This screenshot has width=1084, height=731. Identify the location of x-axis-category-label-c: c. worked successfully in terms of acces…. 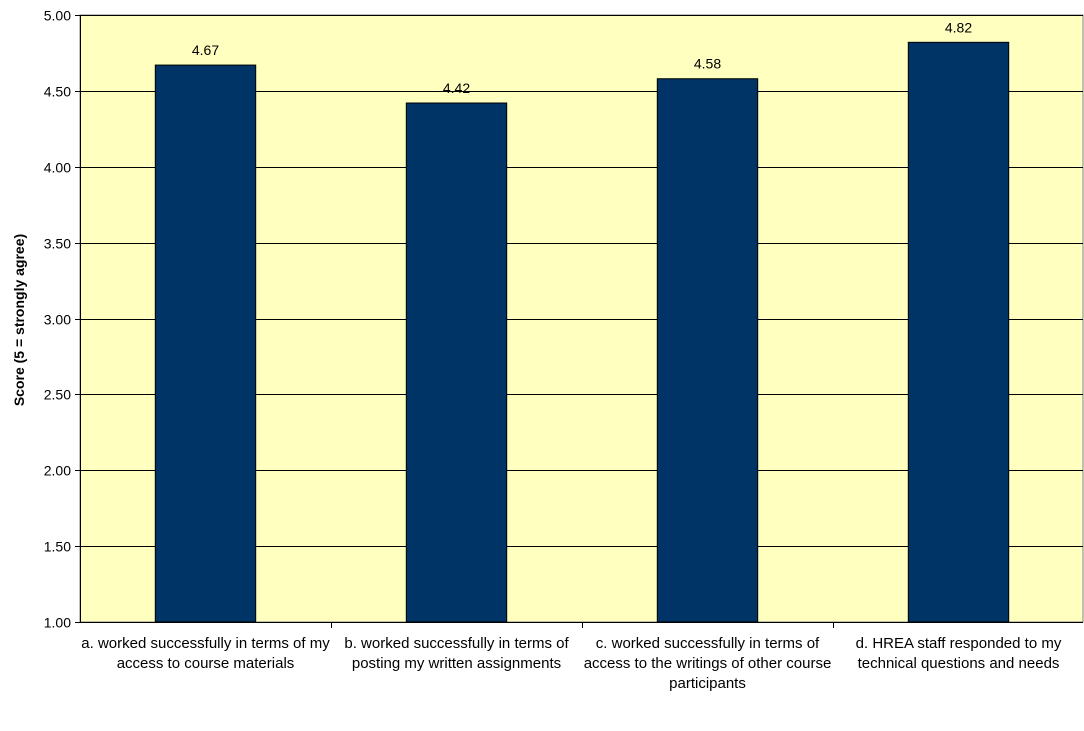
(707, 664).